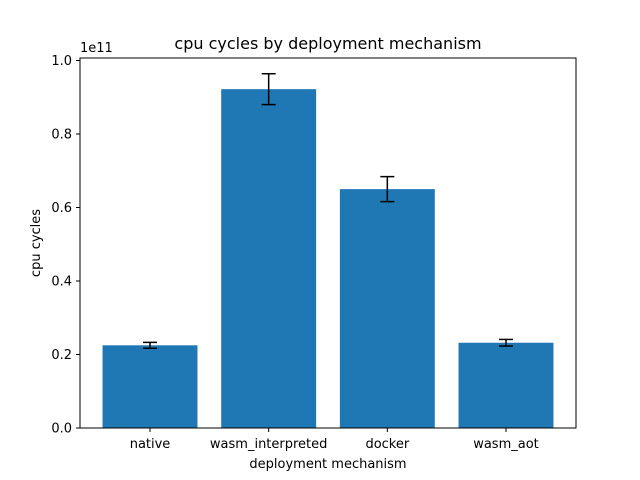  I want to click on y-axis-ticks: 0.0 0.2 0.4 0.6 0.8 1.0, so click(65, 245).